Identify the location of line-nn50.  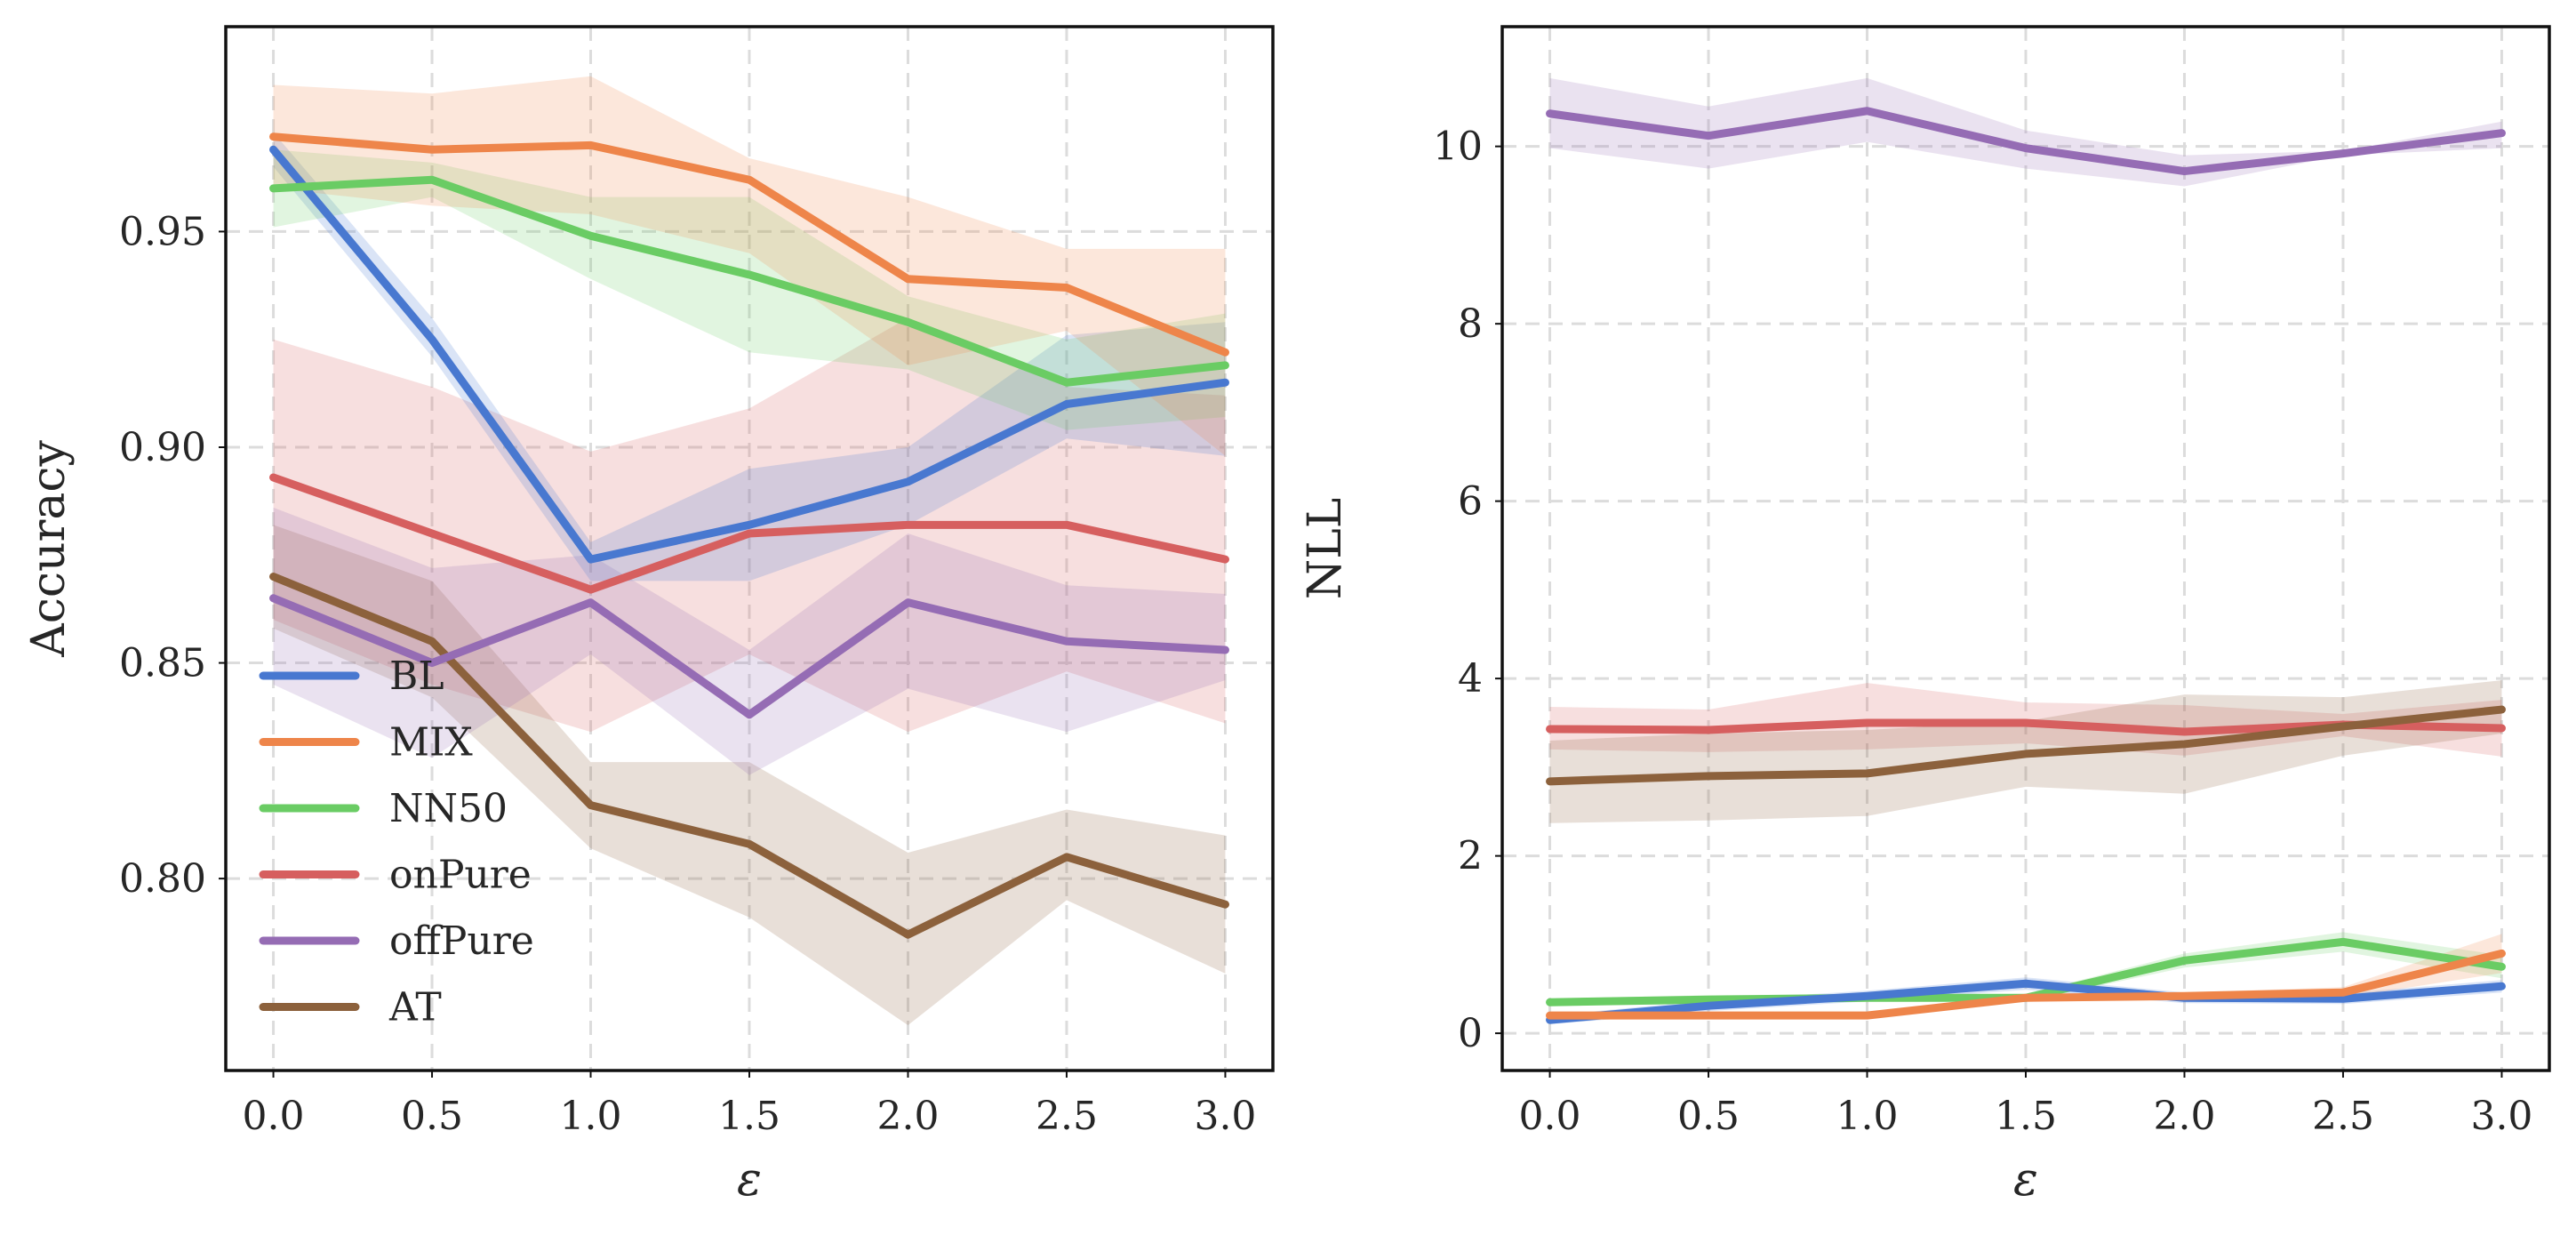
(749, 281).